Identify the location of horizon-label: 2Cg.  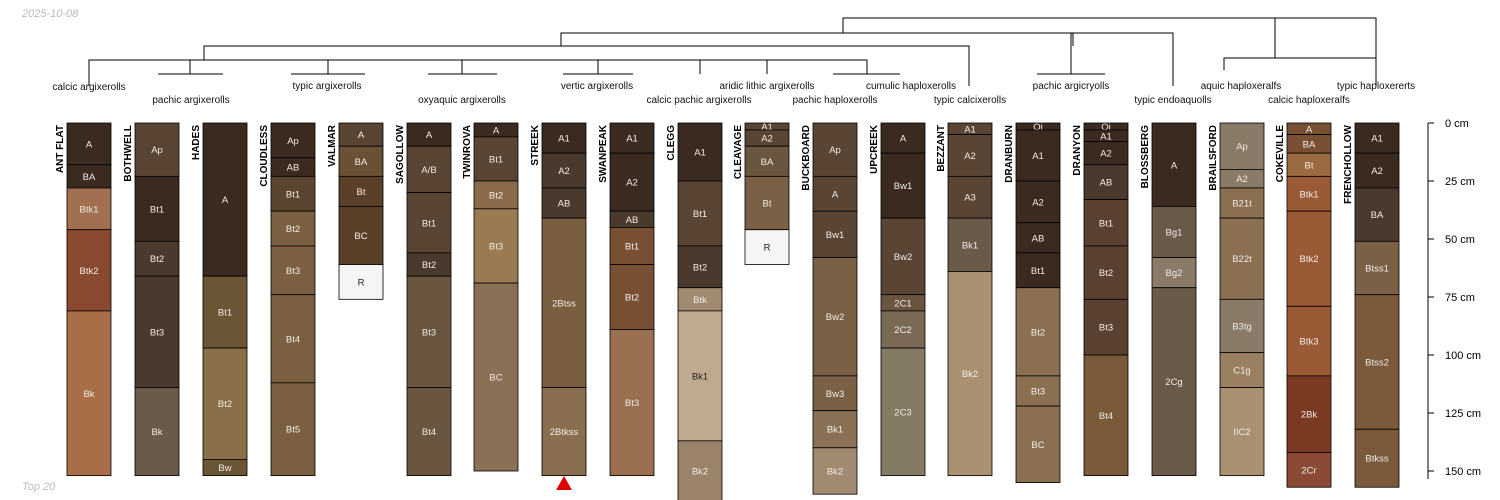
(1173, 382).